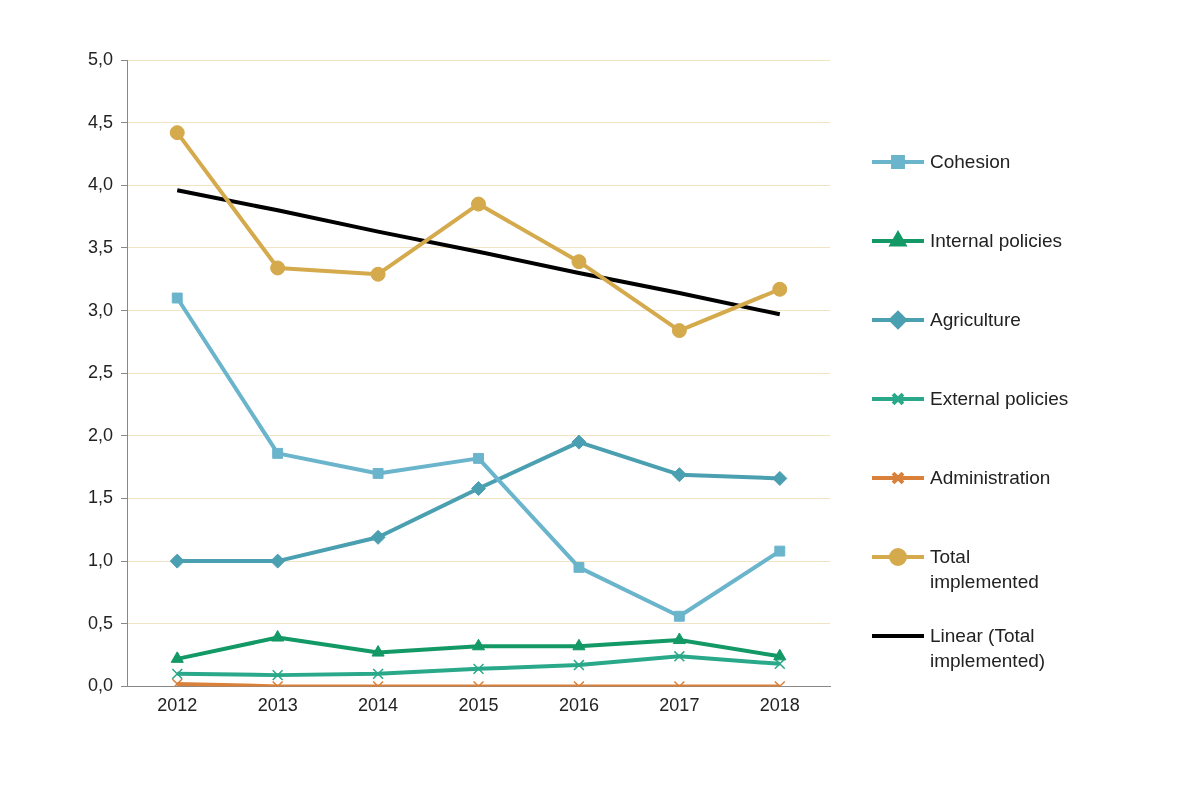  What do you see at coordinates (996, 241) in the screenshot?
I see `legend-label: Internal policies` at bounding box center [996, 241].